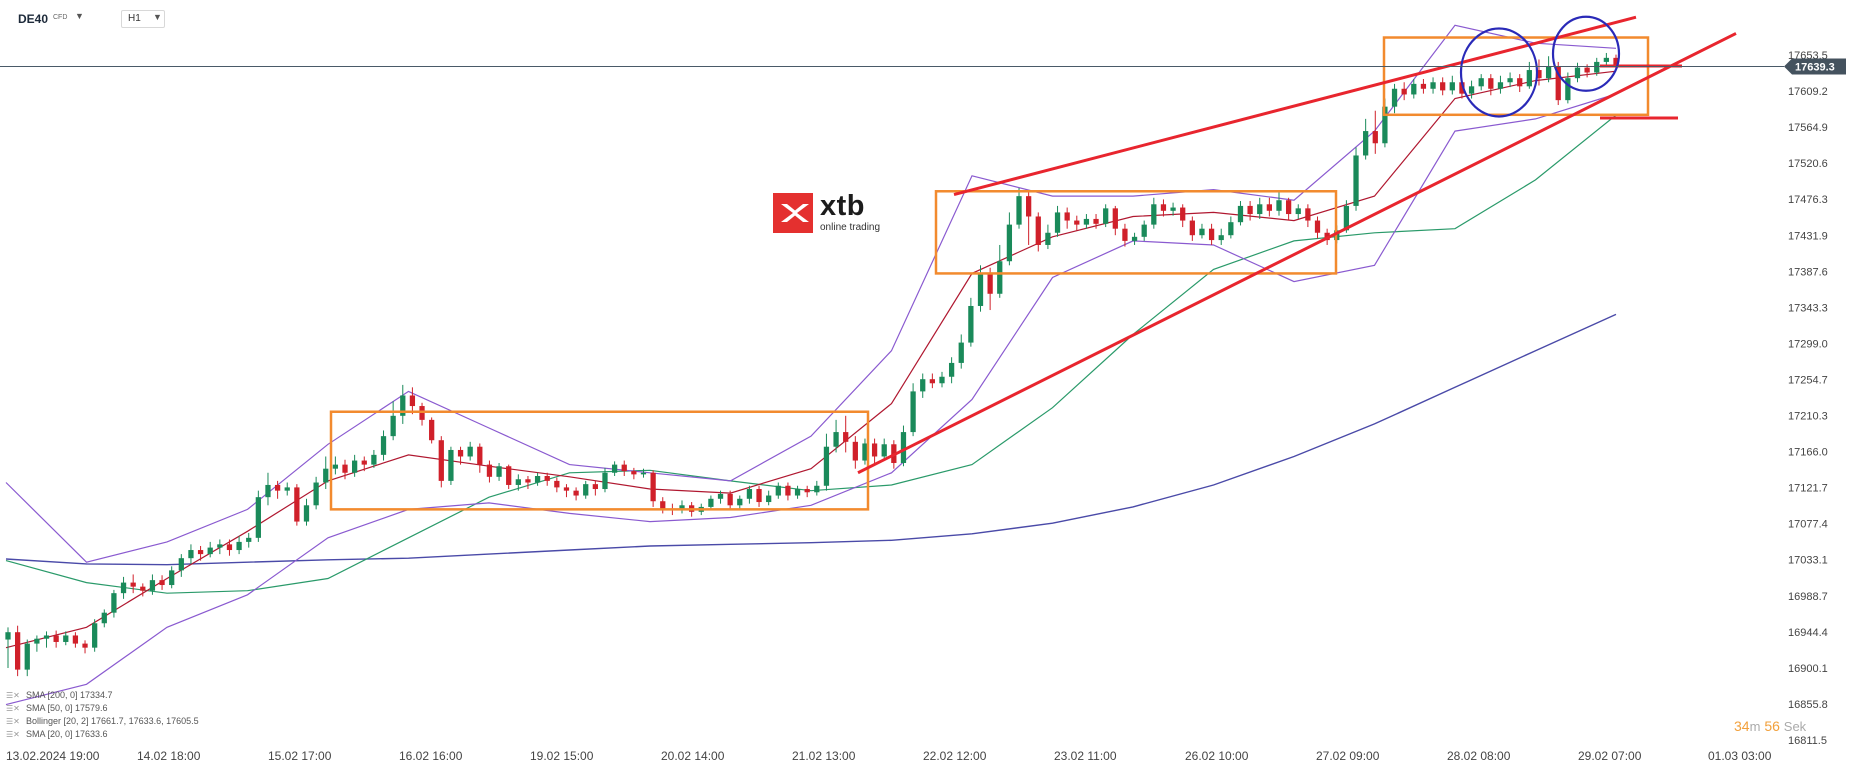 The image size is (1866, 767). Describe the element at coordinates (1815, 66) in the screenshot. I see `current-price-tag` at that location.